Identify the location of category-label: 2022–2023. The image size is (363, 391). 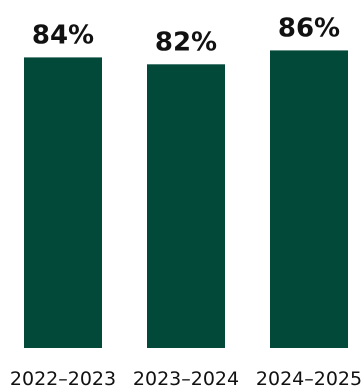
(63, 379).